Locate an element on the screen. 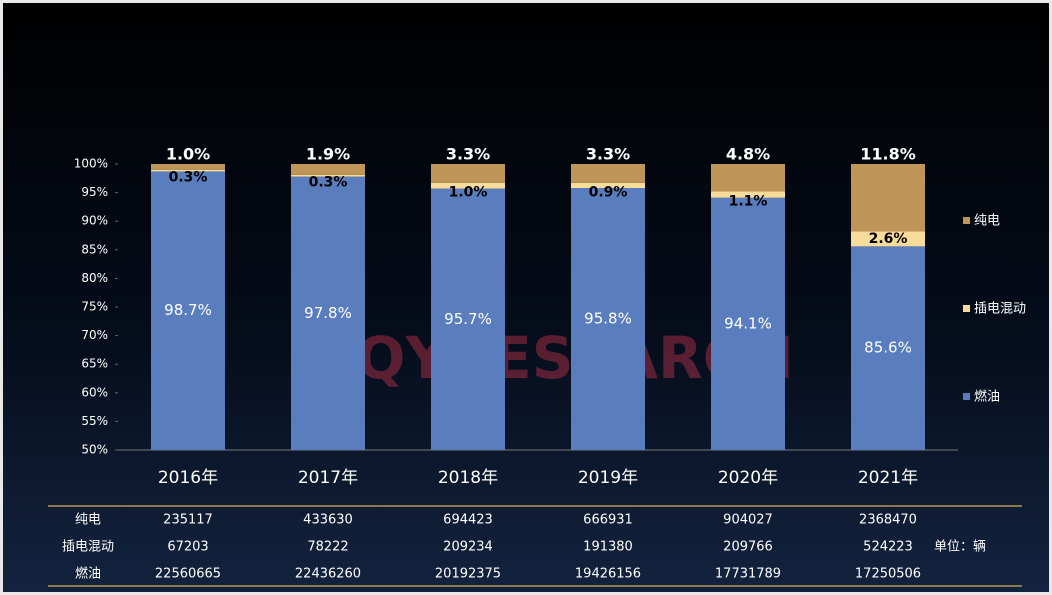 This screenshot has width=1052, height=595. table-cell: 191380 is located at coordinates (608, 547).